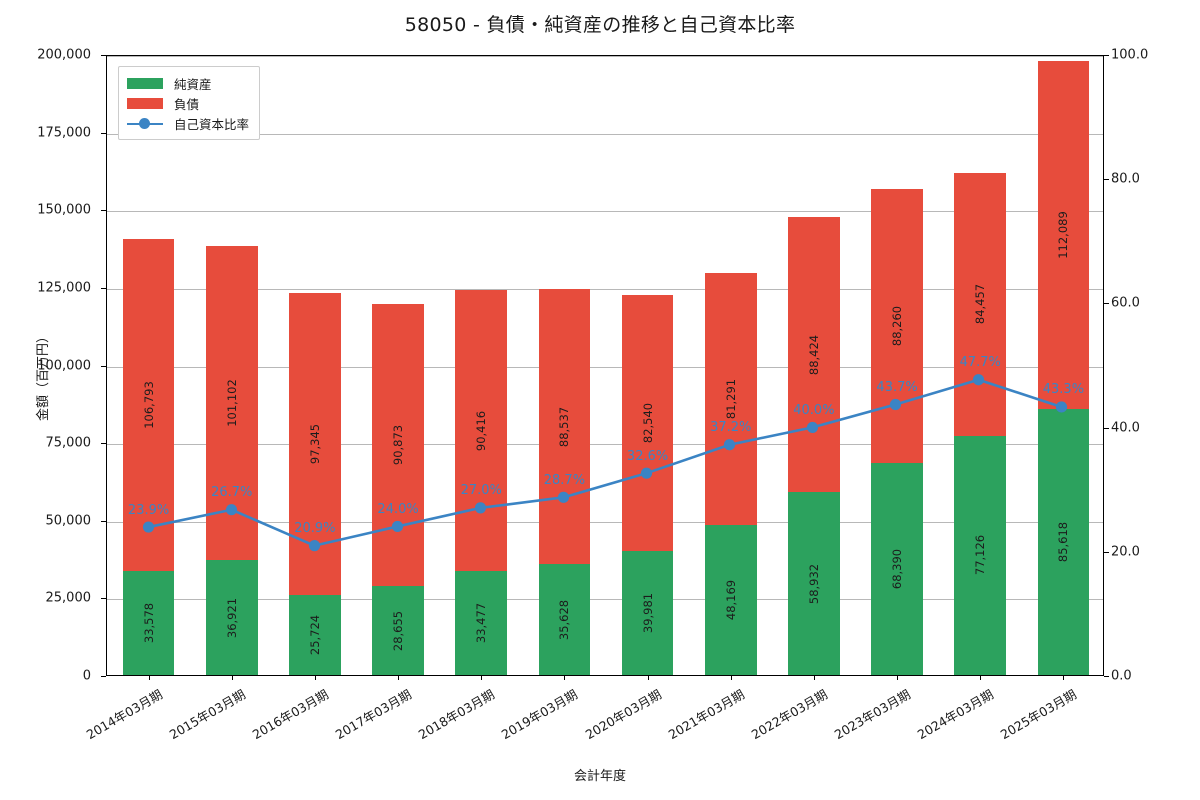  I want to click on x-axis-tick-label: 2019年03月期, so click(540, 714).